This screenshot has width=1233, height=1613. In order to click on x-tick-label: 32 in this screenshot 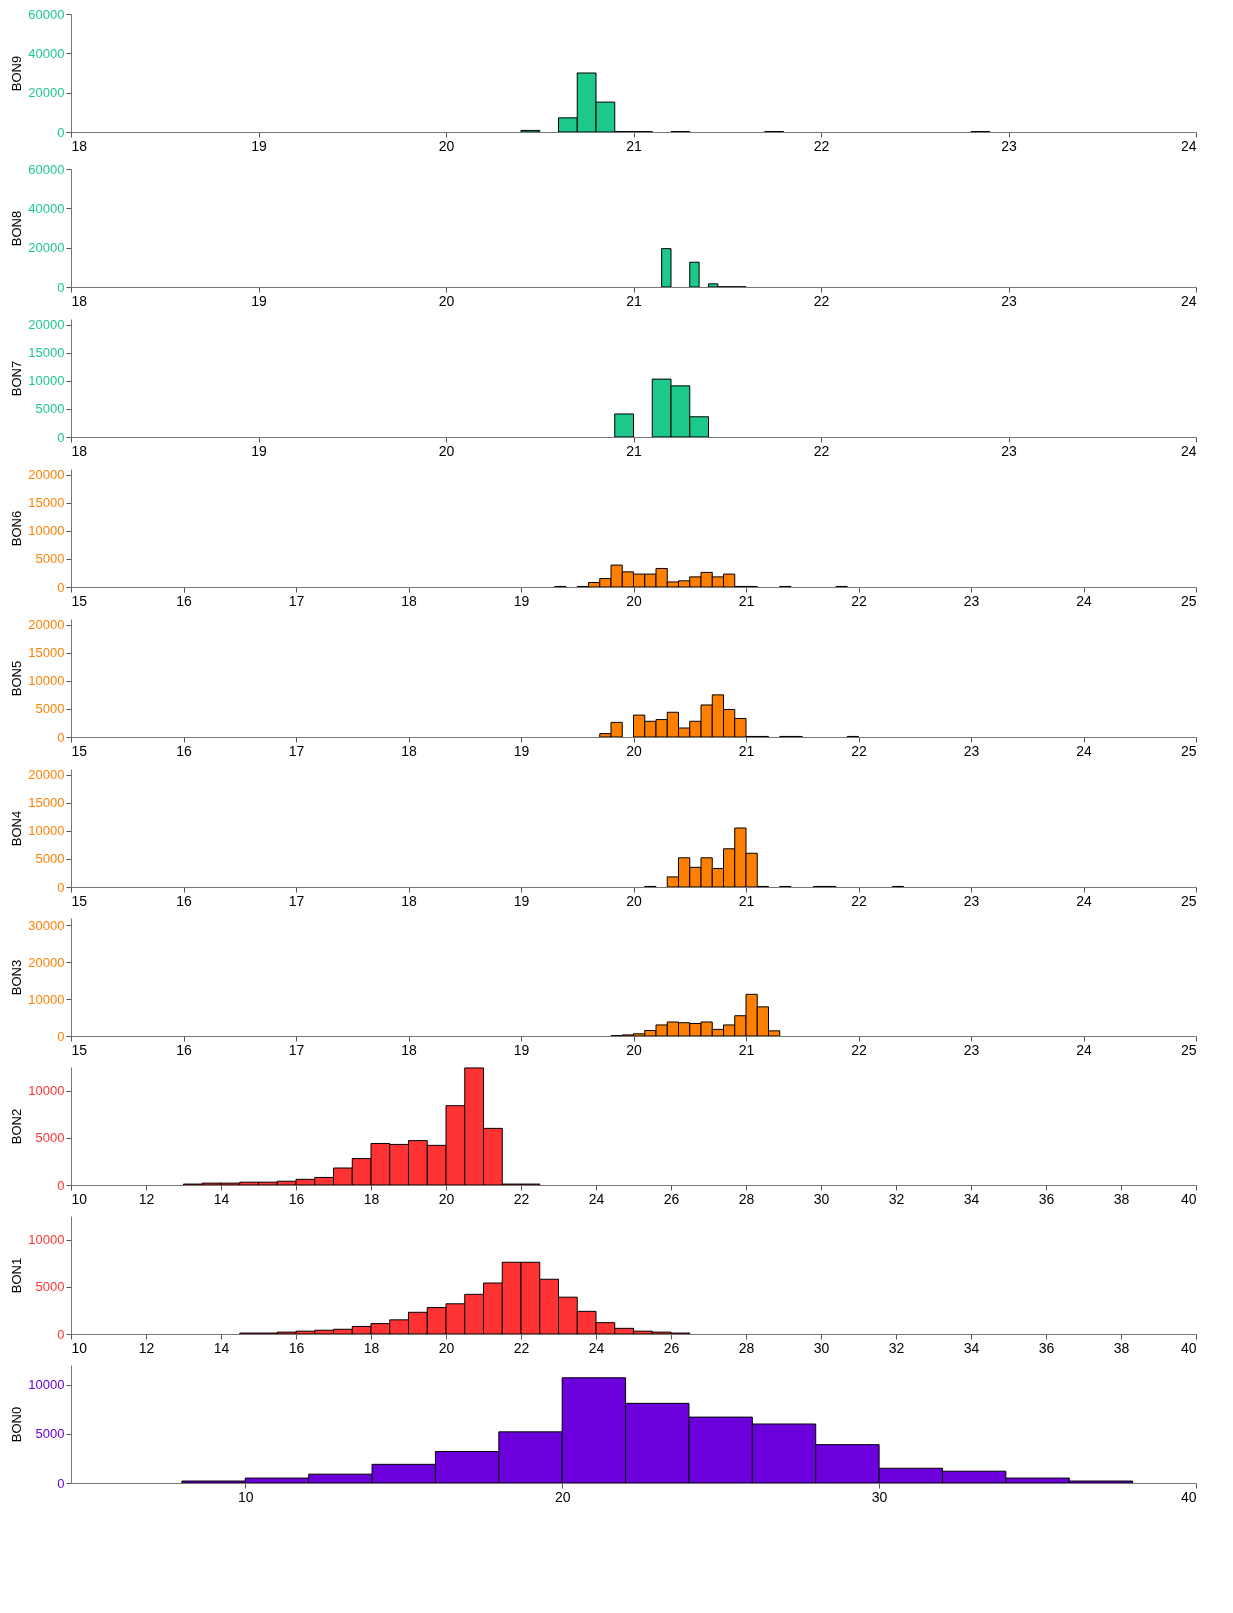, I will do `click(896, 1347)`.